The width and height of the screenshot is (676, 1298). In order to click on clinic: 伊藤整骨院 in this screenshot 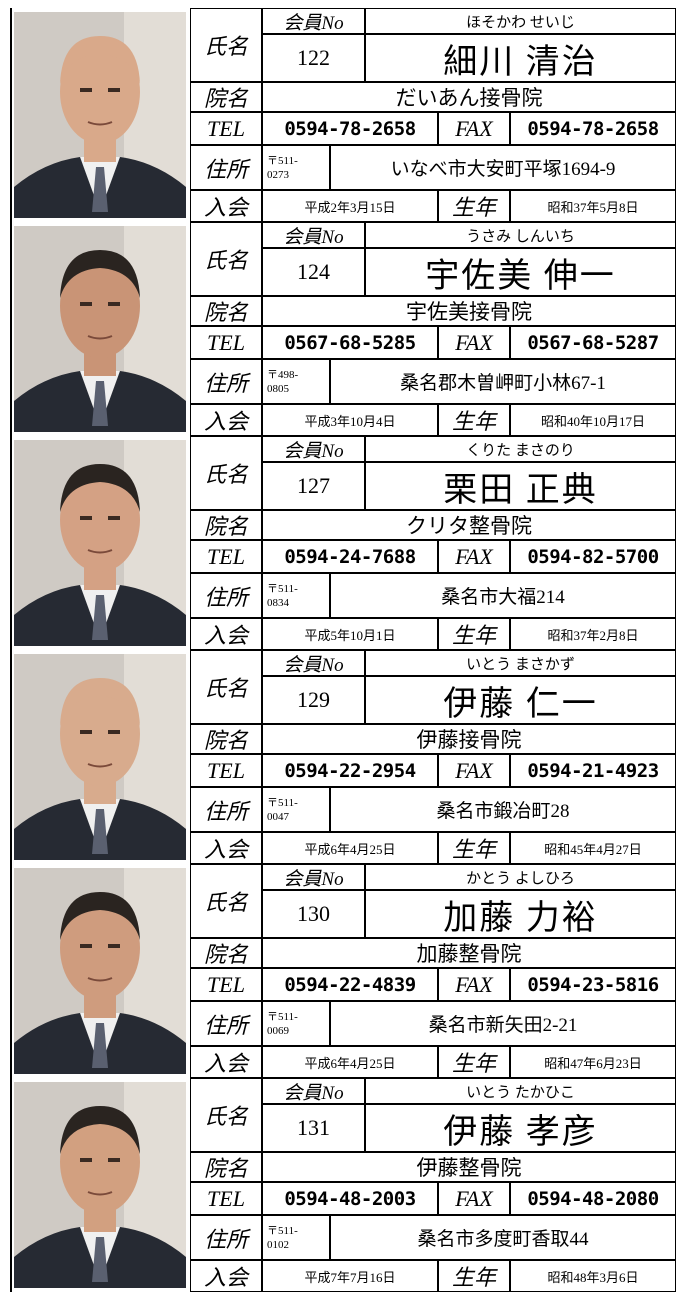, I will do `click(469, 1167)`.